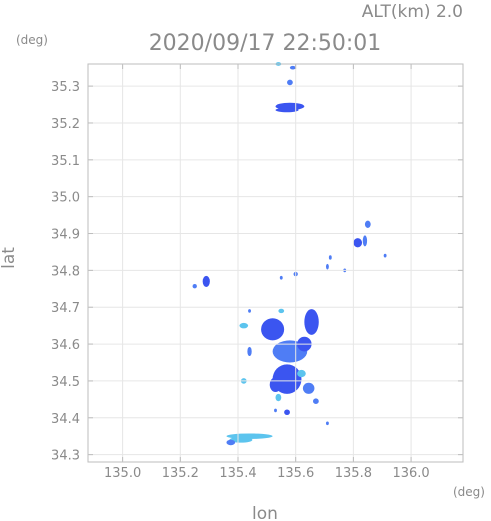 The image size is (491, 521). Describe the element at coordinates (353, 473) in the screenshot. I see `x-tick-label: 135.8` at that location.